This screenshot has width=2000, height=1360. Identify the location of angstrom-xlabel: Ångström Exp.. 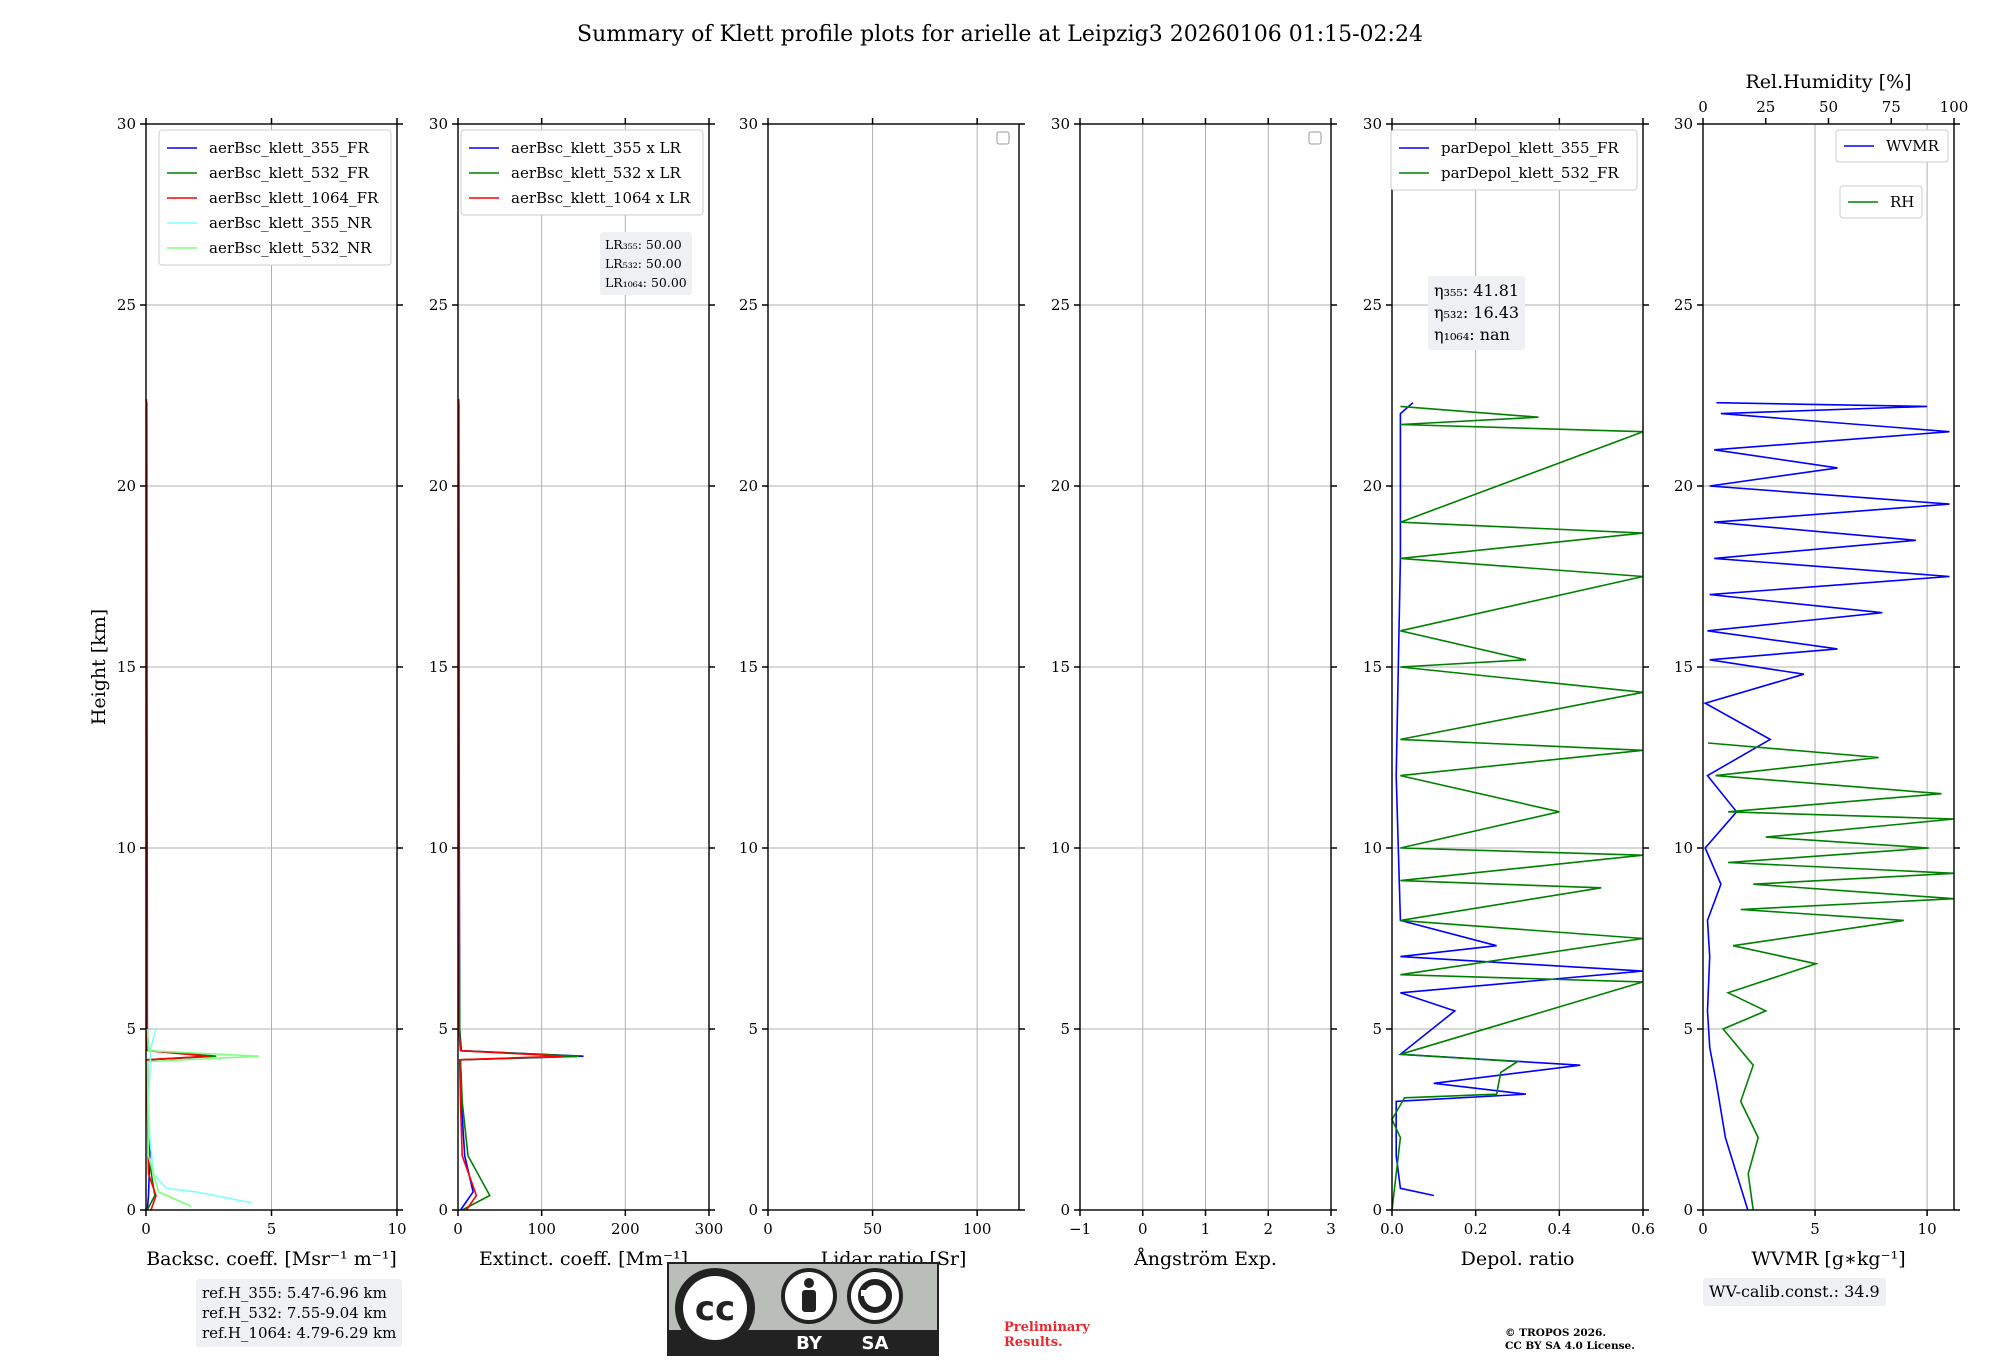
(1205, 1259).